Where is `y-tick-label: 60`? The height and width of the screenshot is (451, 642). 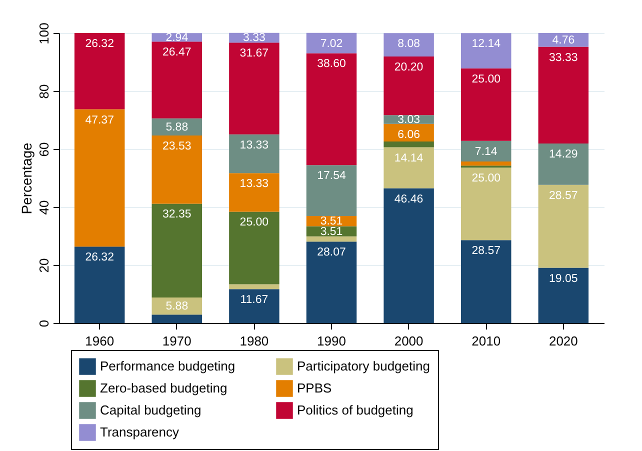
y-tick-label: 60 is located at coordinates (44, 149).